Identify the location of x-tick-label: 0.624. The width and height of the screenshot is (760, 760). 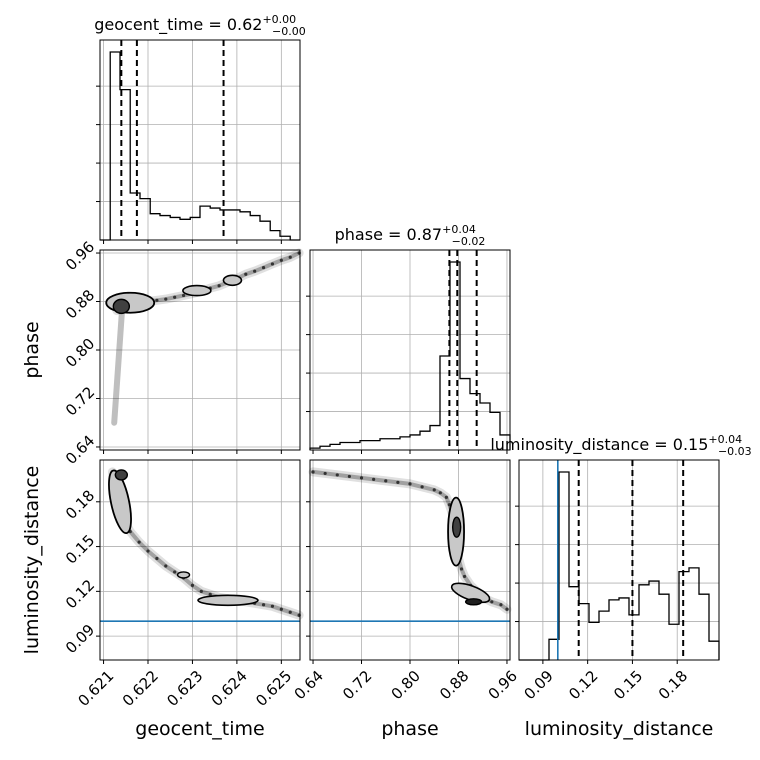
(229, 688).